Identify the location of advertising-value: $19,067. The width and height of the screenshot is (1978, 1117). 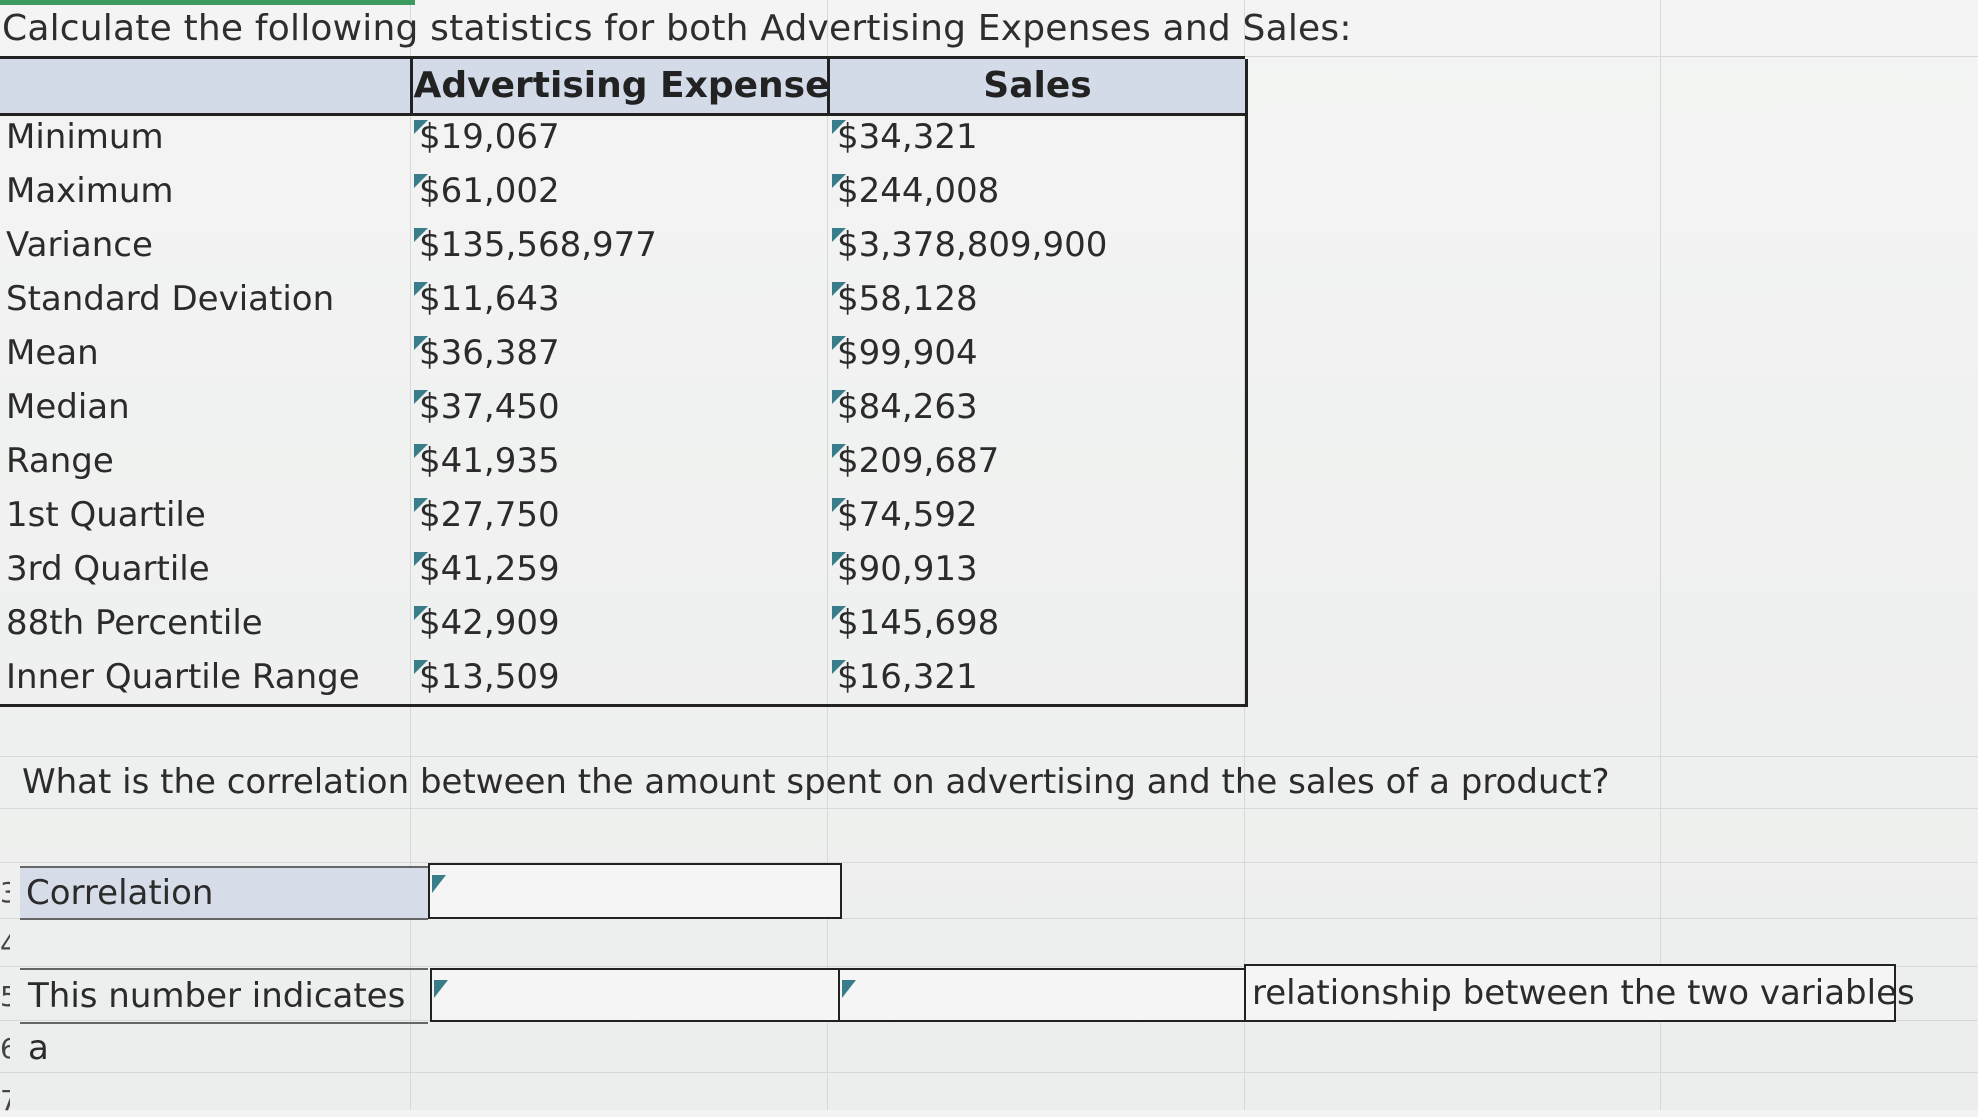
(489, 137).